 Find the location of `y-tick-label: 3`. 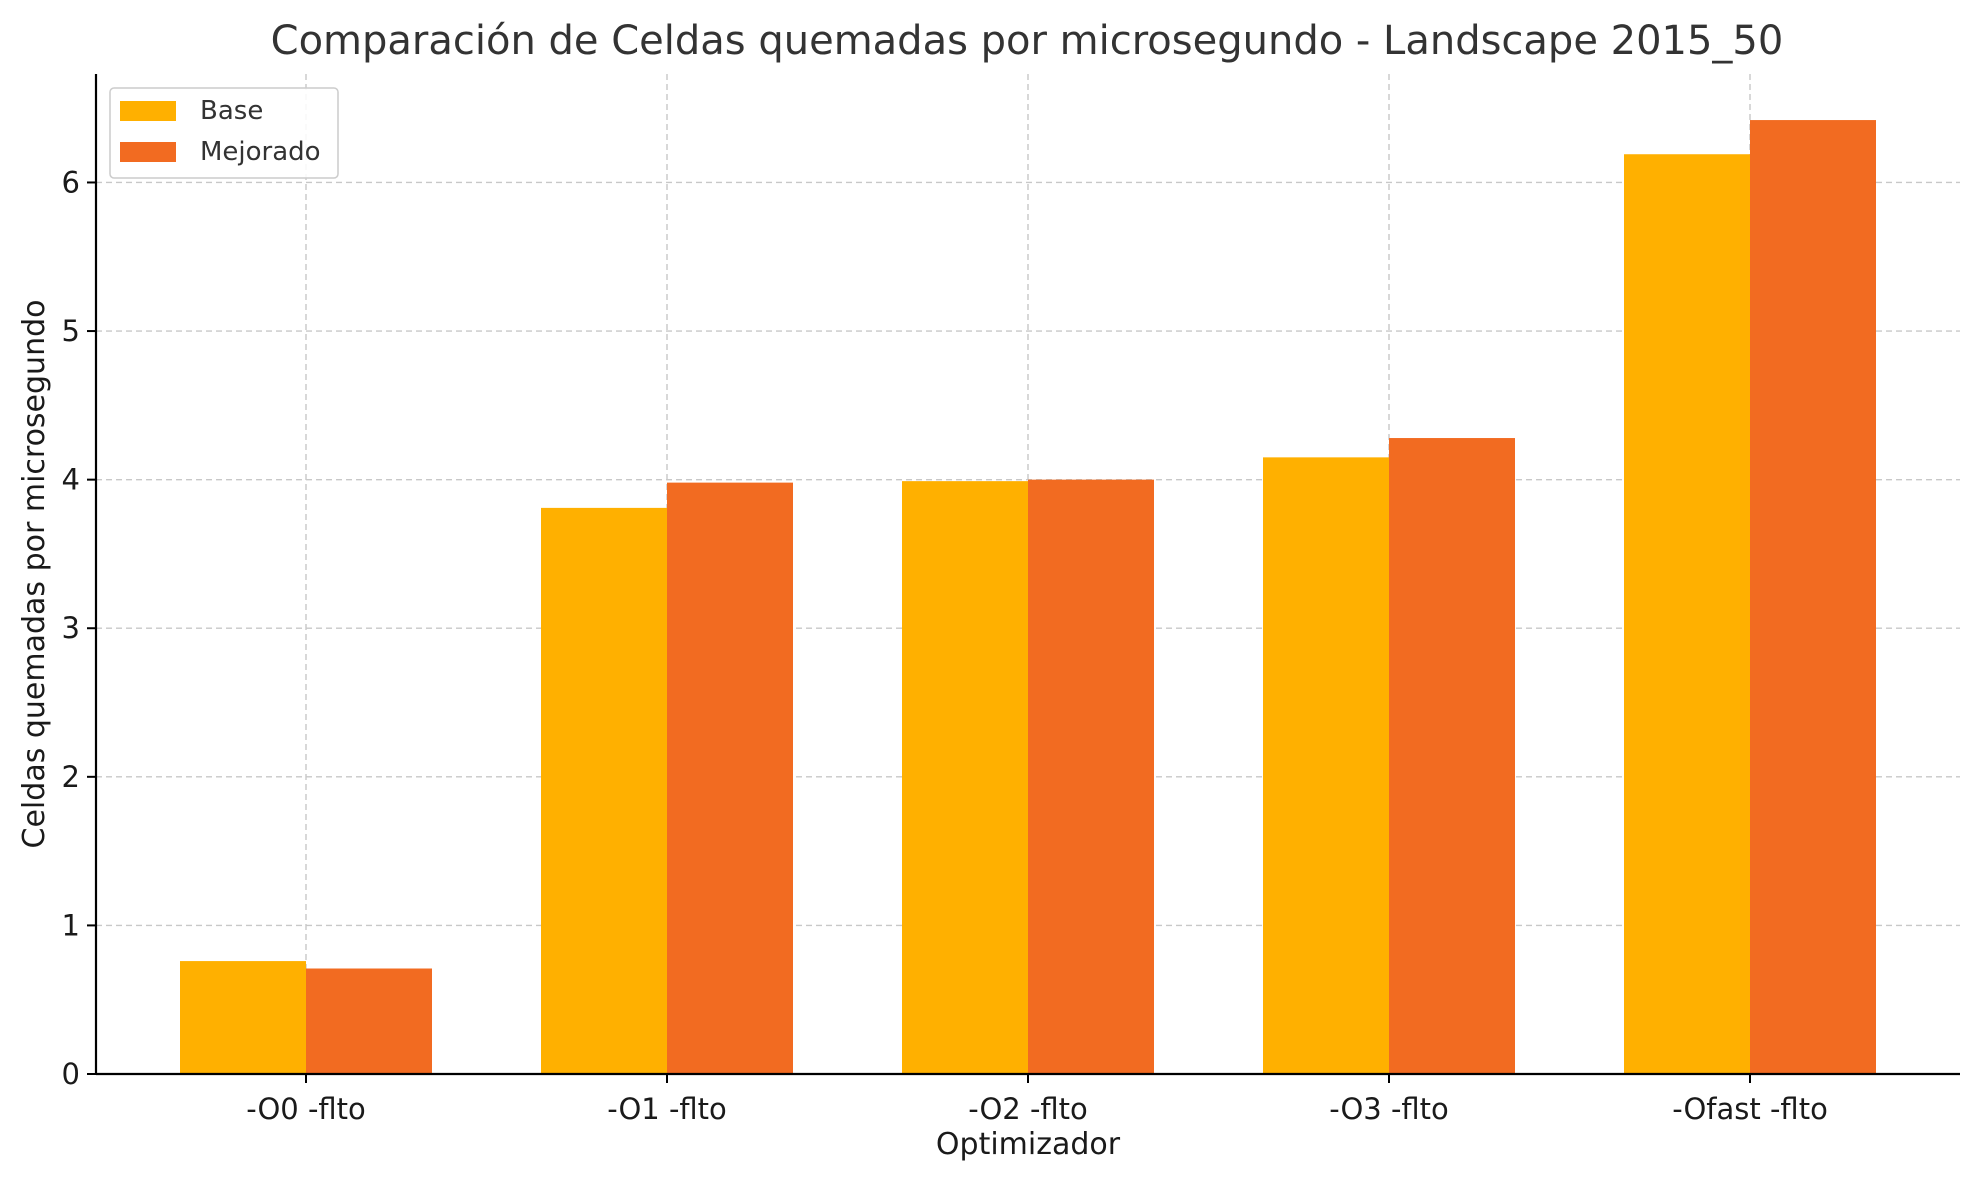

y-tick-label: 3 is located at coordinates (71, 628).